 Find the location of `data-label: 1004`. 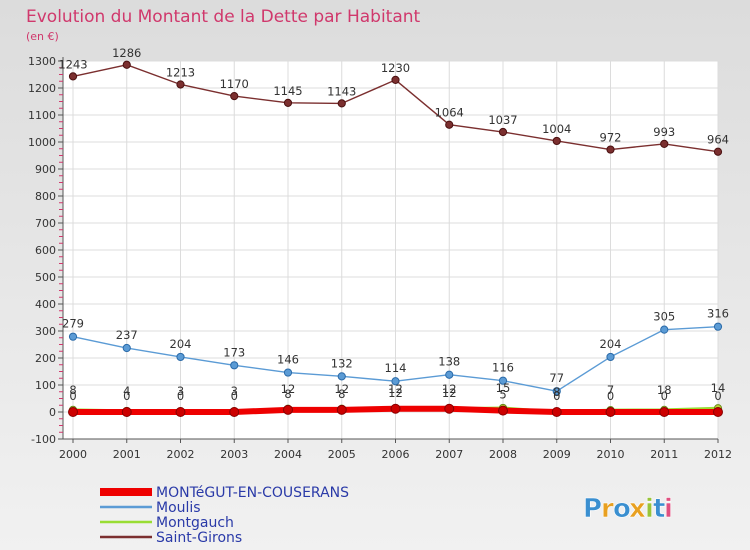

data-label: 1004 is located at coordinates (556, 129).